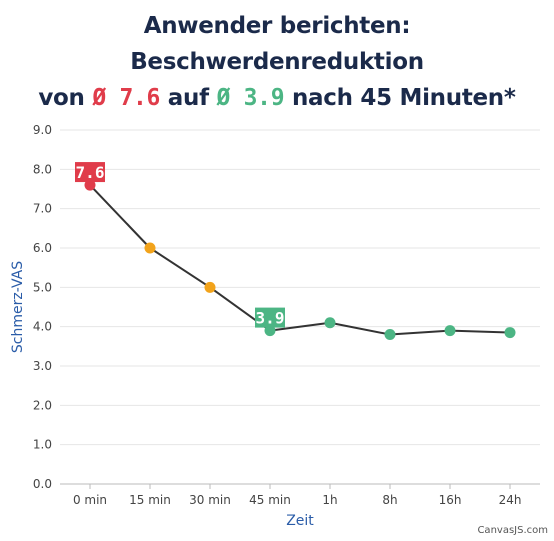 The height and width of the screenshot is (541, 554). I want to click on x-tick-label: 1h, so click(329, 500).